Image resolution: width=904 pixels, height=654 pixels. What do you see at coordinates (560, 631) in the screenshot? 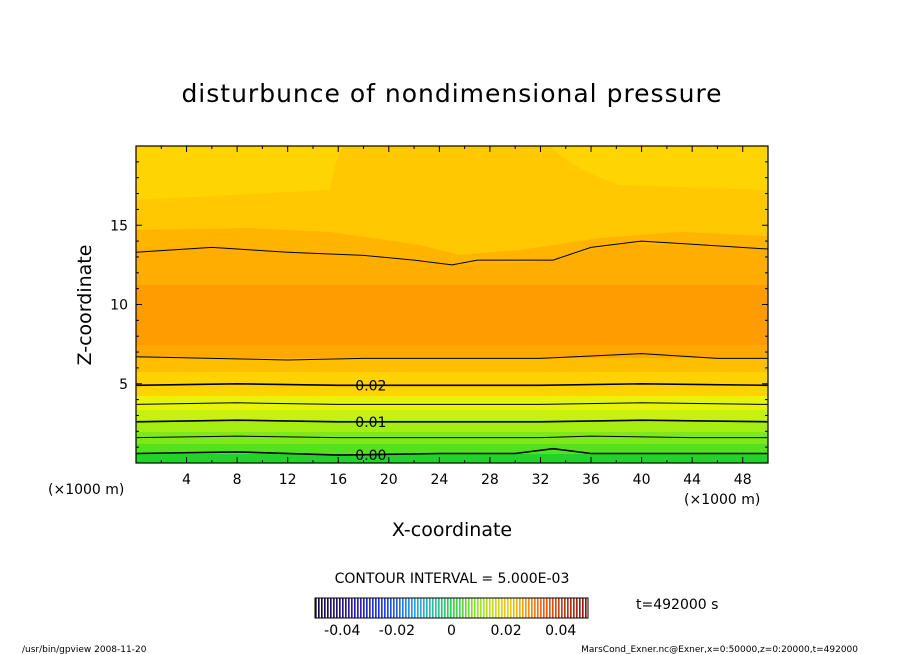
I see `colorbar-tick-label: 0.04` at bounding box center [560, 631].